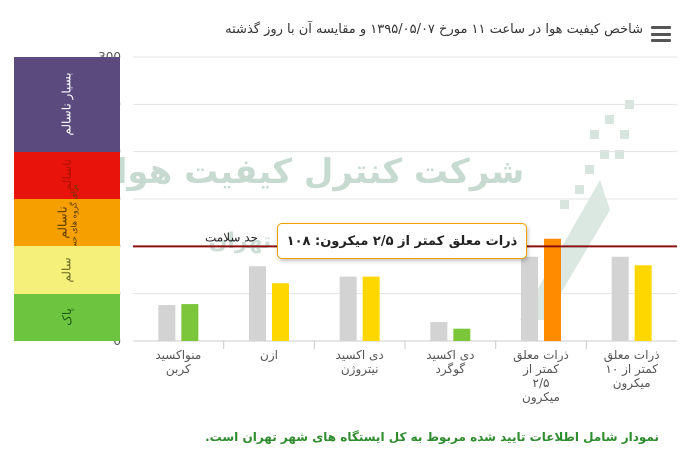  What do you see at coordinates (402, 241) in the screenshot?
I see `chart-tooltip: ذرات معلق کمتر از ۲/۵ میکرون: ۱۰۸` at bounding box center [402, 241].